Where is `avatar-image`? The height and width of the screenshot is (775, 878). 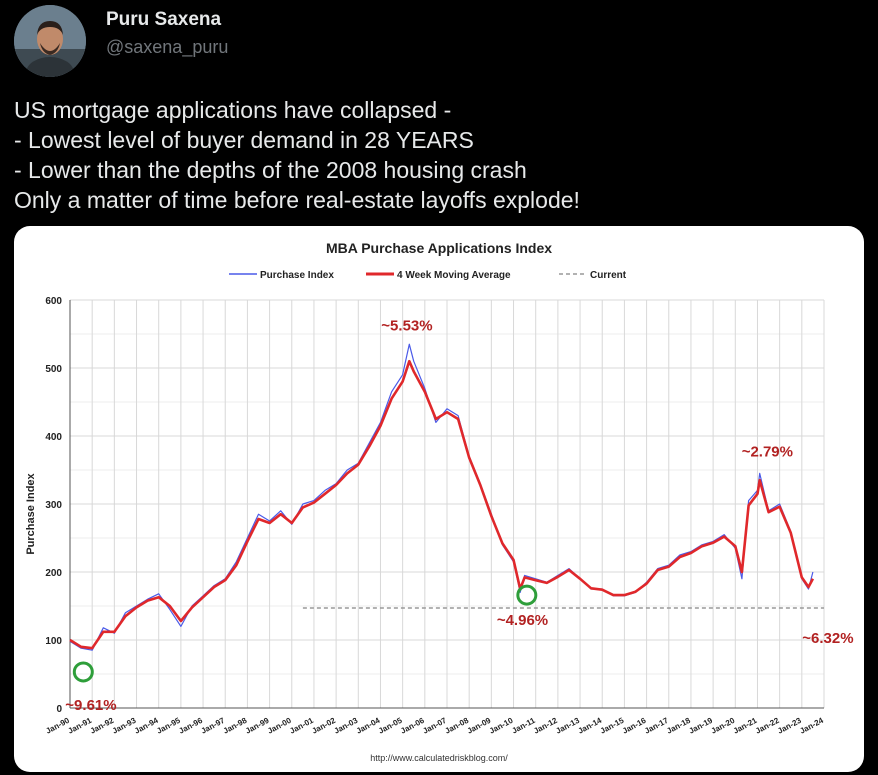
avatar-image is located at coordinates (50, 41).